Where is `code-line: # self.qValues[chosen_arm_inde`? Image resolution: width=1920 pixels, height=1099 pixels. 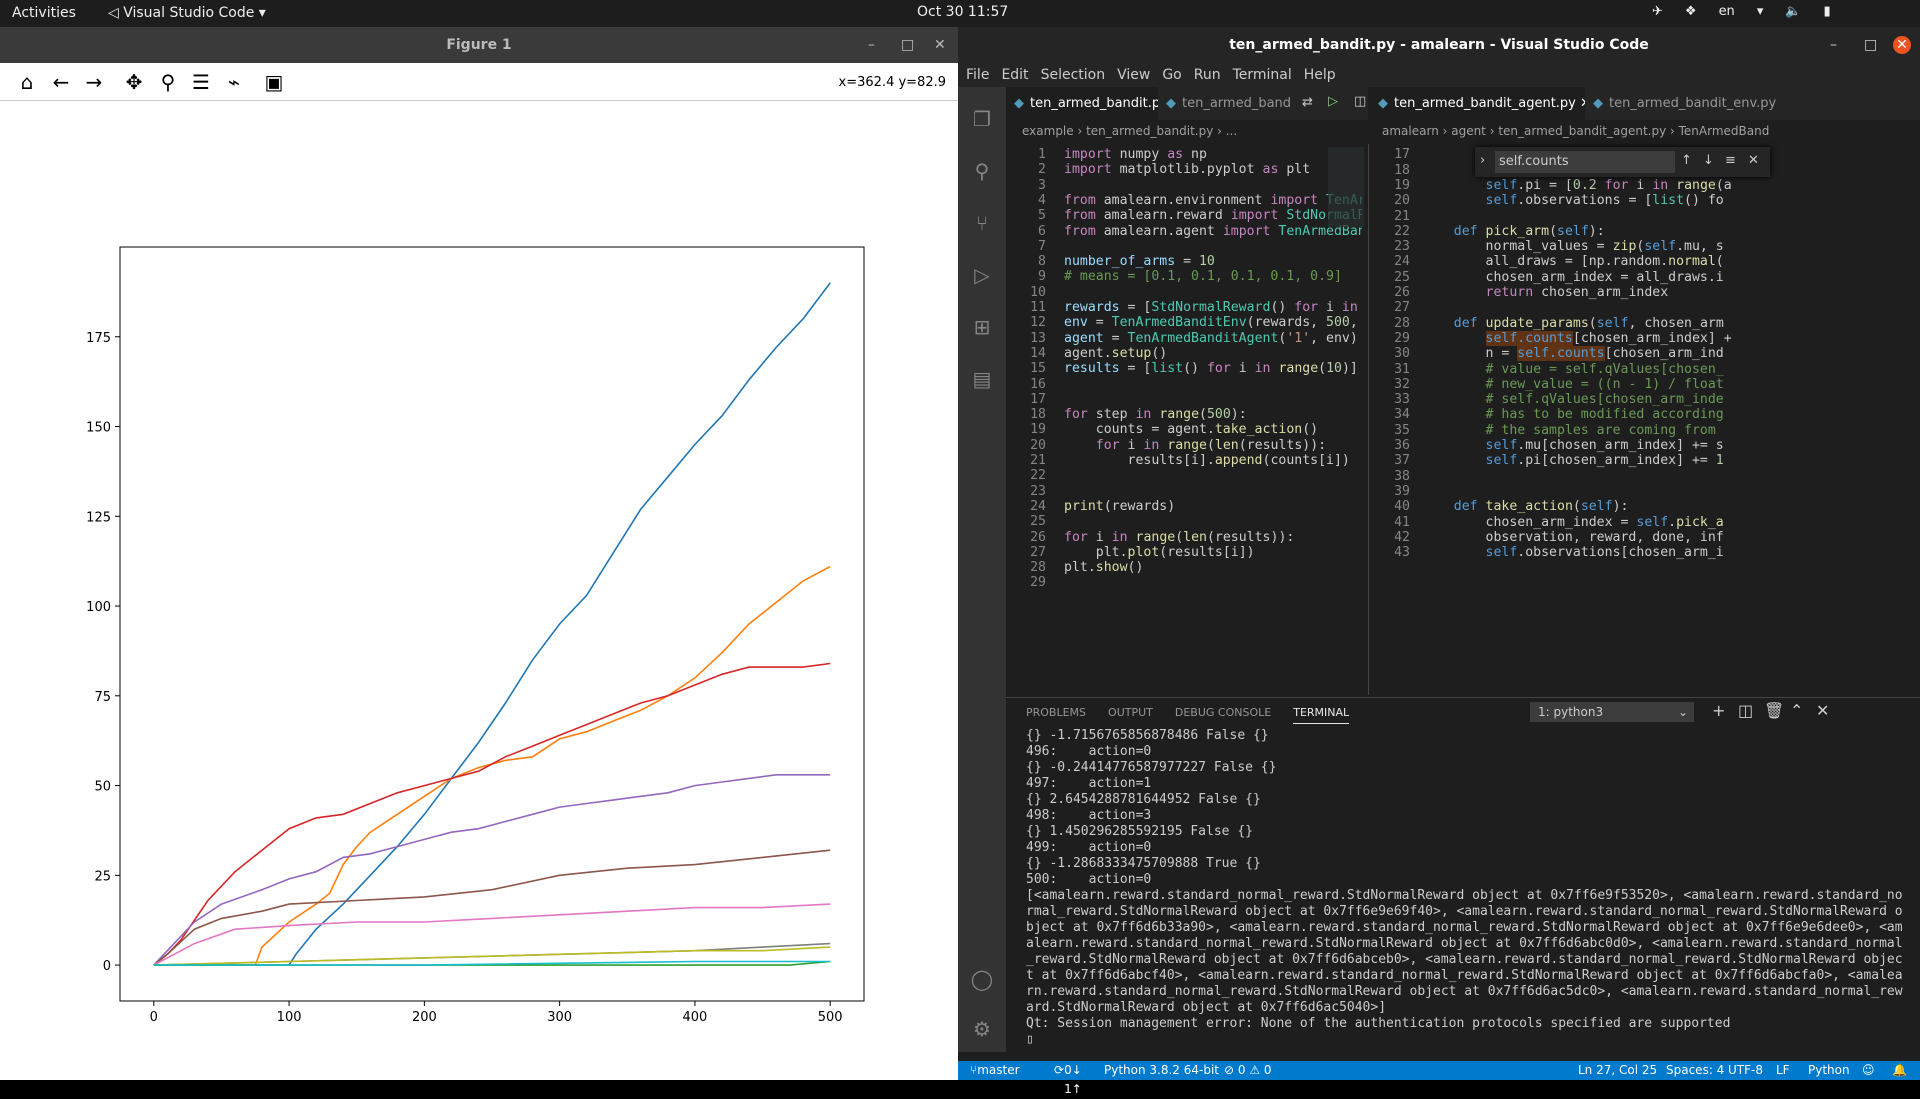 code-line: # self.qValues[chosen_arm_inde is located at coordinates (1604, 400).